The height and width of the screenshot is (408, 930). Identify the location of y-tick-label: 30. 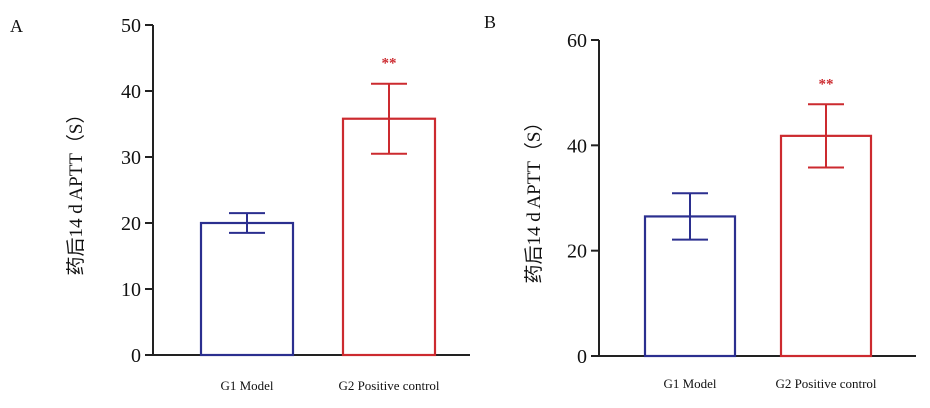
(131, 158).